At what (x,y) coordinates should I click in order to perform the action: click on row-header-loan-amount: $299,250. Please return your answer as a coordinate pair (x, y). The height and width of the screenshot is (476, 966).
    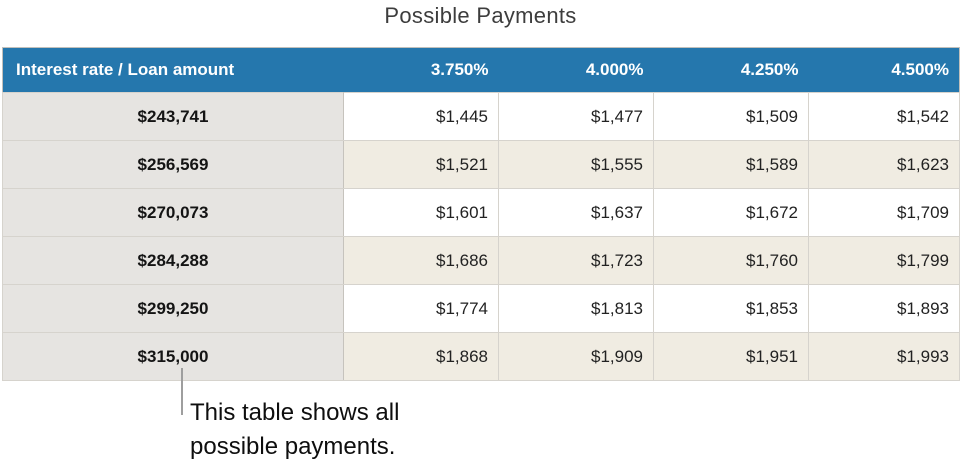
    Looking at the image, I should click on (173, 308).